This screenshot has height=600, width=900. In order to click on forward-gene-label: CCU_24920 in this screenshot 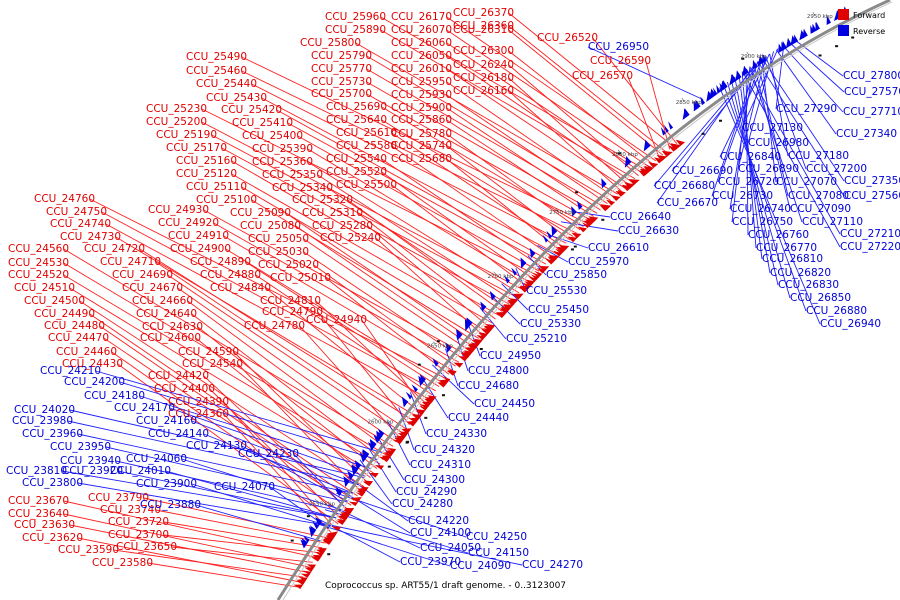, I will do `click(188, 223)`.